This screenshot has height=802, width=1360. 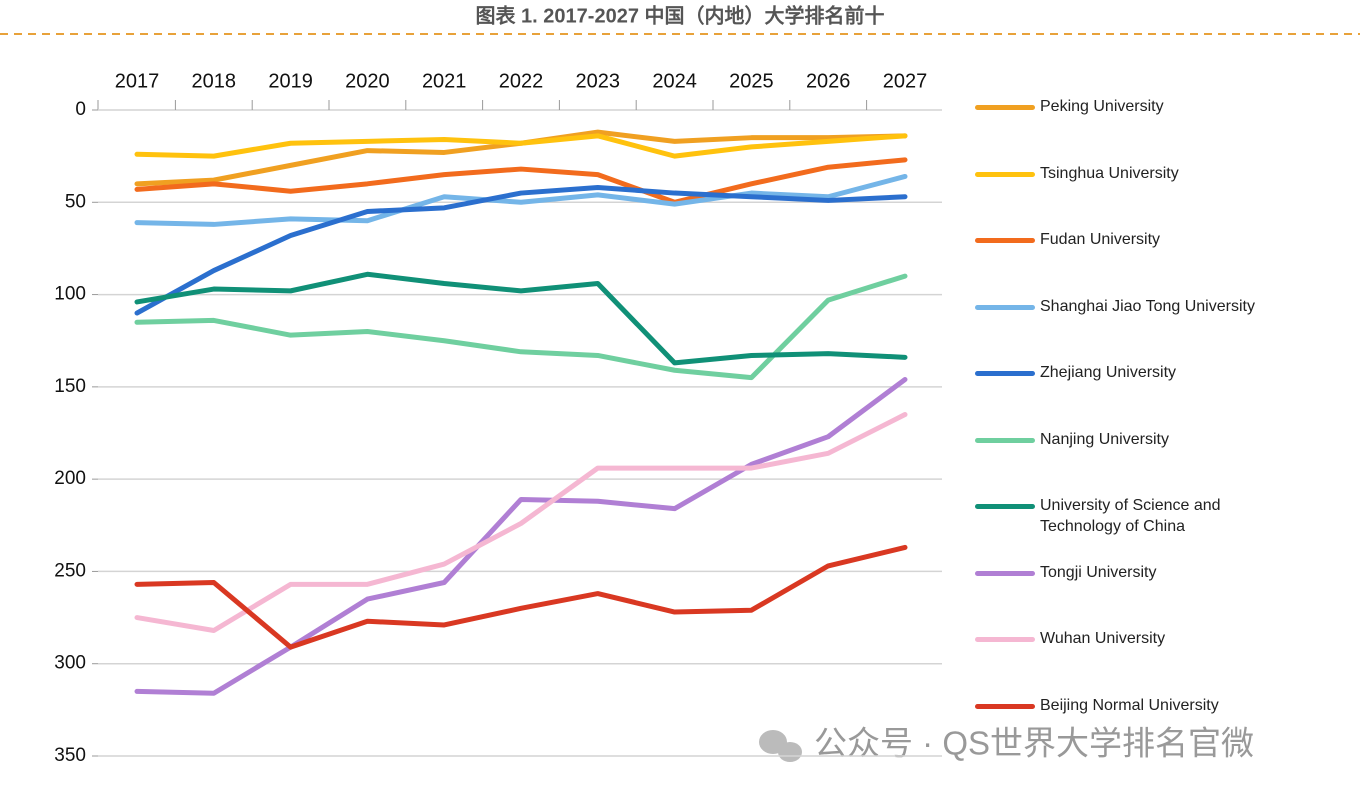 What do you see at coordinates (1147, 306) in the screenshot?
I see `legend-label: Shanghai Jiao Tong University` at bounding box center [1147, 306].